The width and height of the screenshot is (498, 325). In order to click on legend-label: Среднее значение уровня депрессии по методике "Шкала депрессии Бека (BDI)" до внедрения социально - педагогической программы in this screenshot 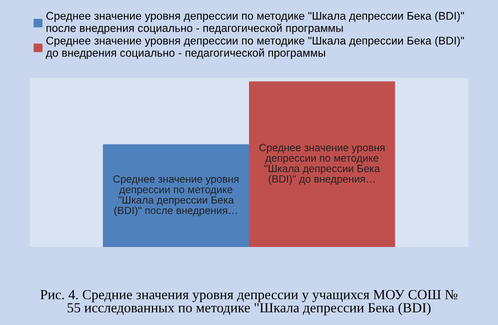, I will do `click(255, 47)`.